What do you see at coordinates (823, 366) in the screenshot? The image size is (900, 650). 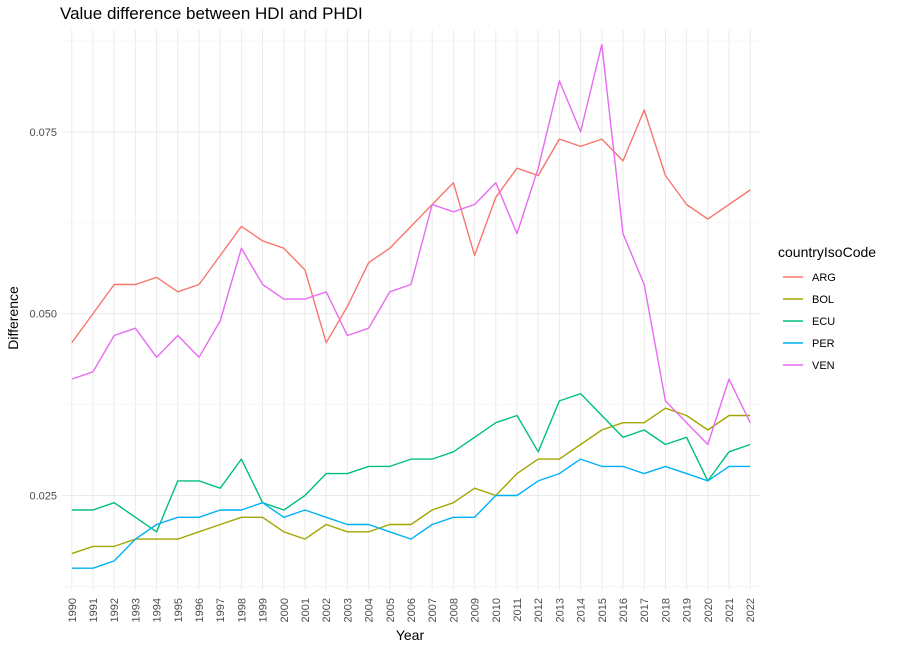 I see `legend-label-ven: VEN` at bounding box center [823, 366].